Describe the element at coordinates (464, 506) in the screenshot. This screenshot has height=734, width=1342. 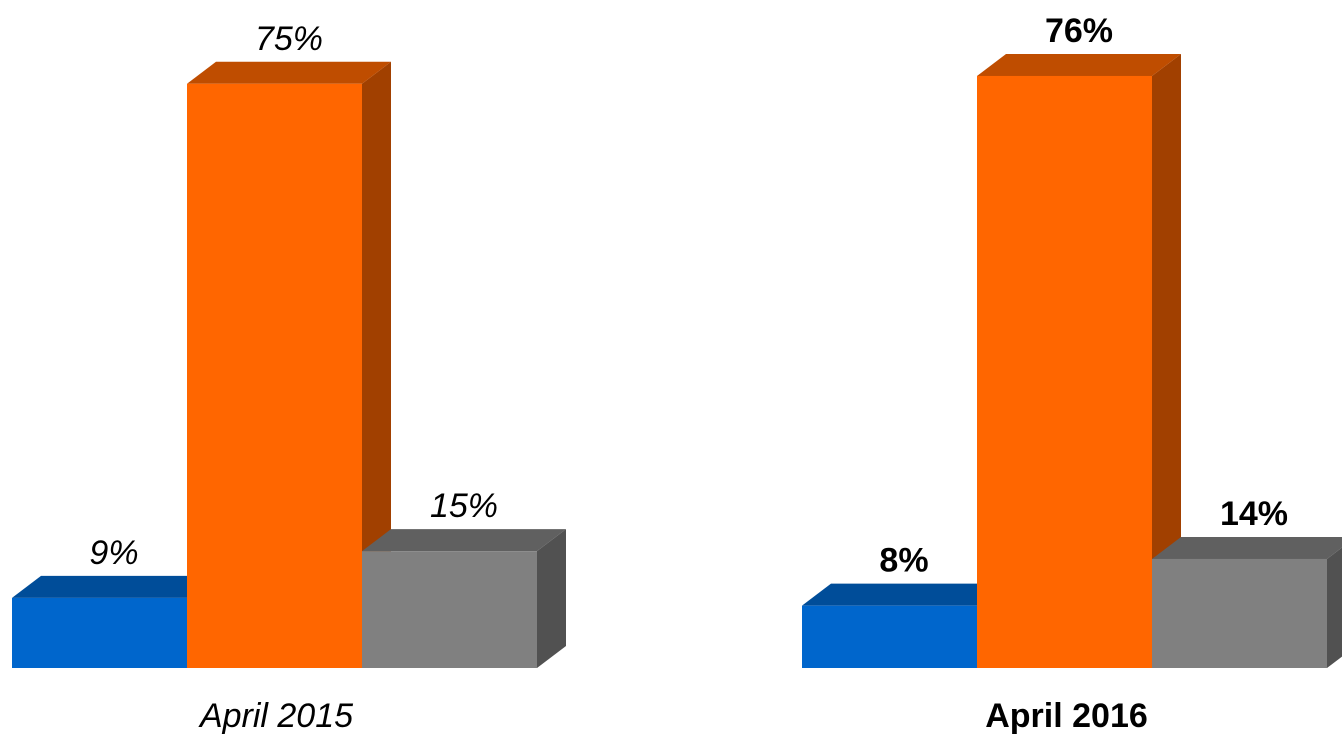
I see `value-label: 15%` at that location.